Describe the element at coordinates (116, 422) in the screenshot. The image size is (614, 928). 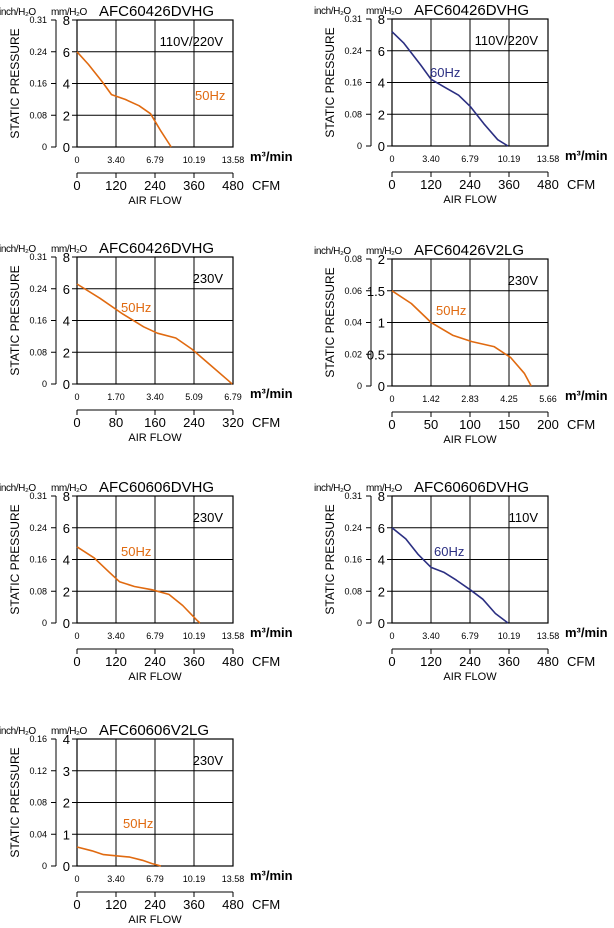
I see `cfm-tick-label: 80` at that location.